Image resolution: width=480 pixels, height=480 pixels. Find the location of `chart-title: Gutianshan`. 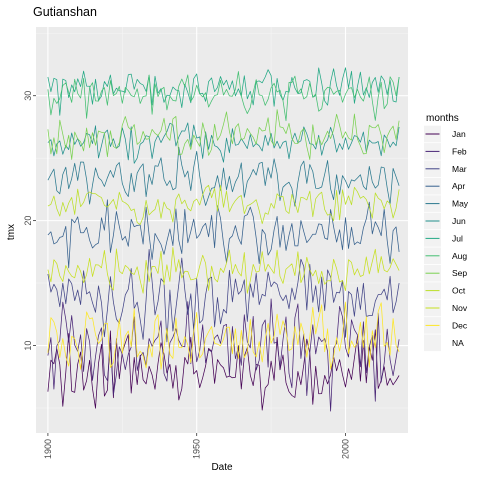

chart-title: Gutianshan is located at coordinates (65, 12).